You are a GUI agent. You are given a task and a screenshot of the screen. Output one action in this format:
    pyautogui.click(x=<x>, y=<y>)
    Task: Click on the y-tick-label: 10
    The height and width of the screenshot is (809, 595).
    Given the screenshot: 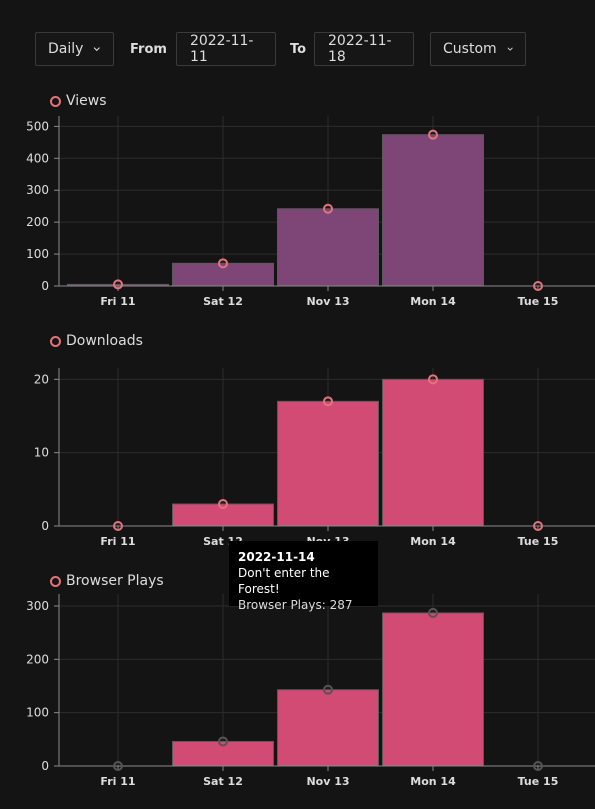 What is the action you would take?
    pyautogui.click(x=41, y=453)
    